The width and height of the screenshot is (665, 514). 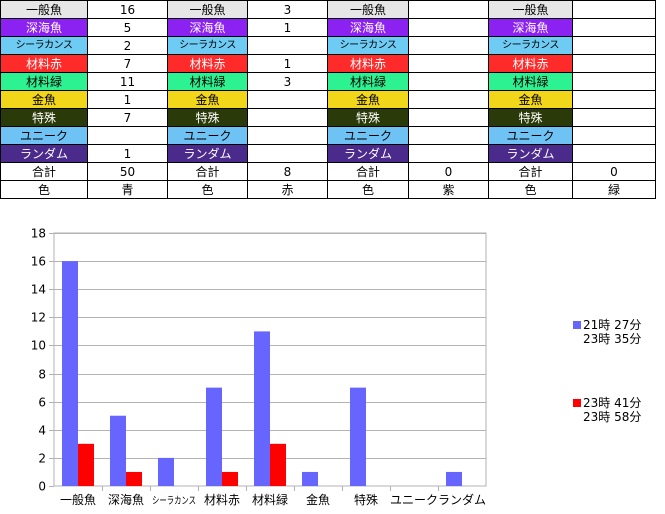 I want to click on legend-item-series-2: 23時 41分 23時 58分, so click(x=607, y=410).